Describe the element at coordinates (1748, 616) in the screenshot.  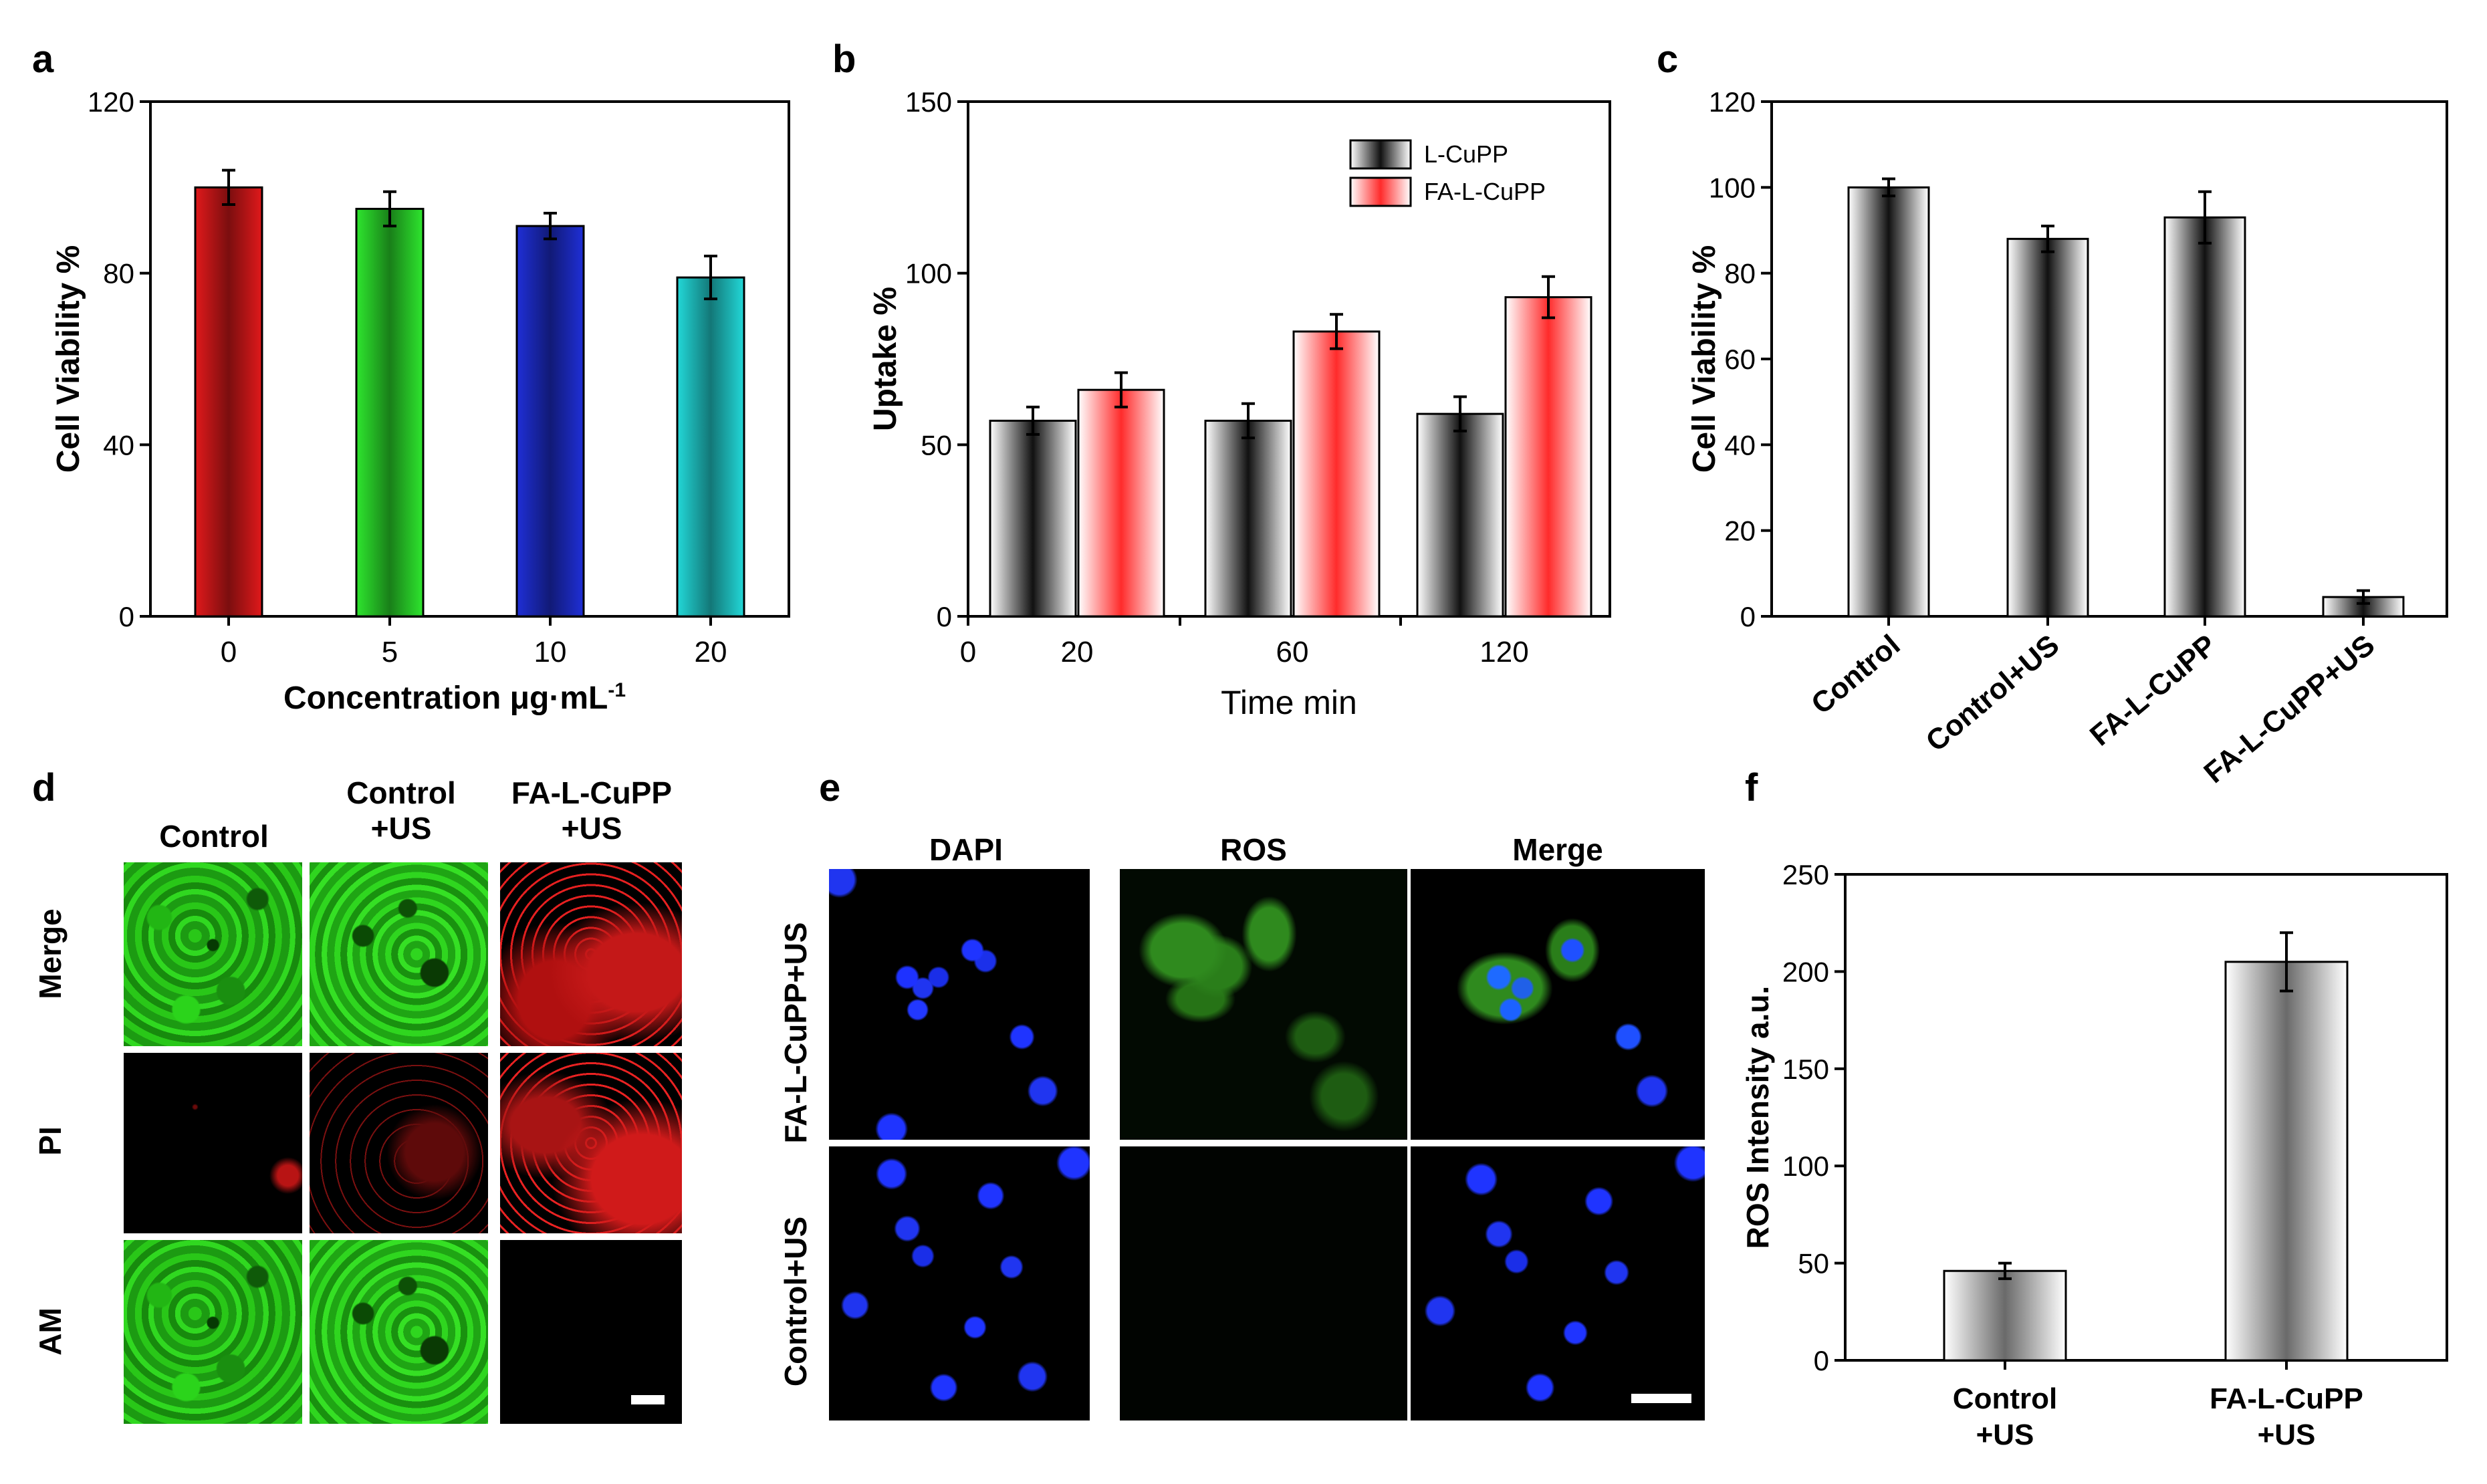
I see `c-ytick-label: 0` at that location.